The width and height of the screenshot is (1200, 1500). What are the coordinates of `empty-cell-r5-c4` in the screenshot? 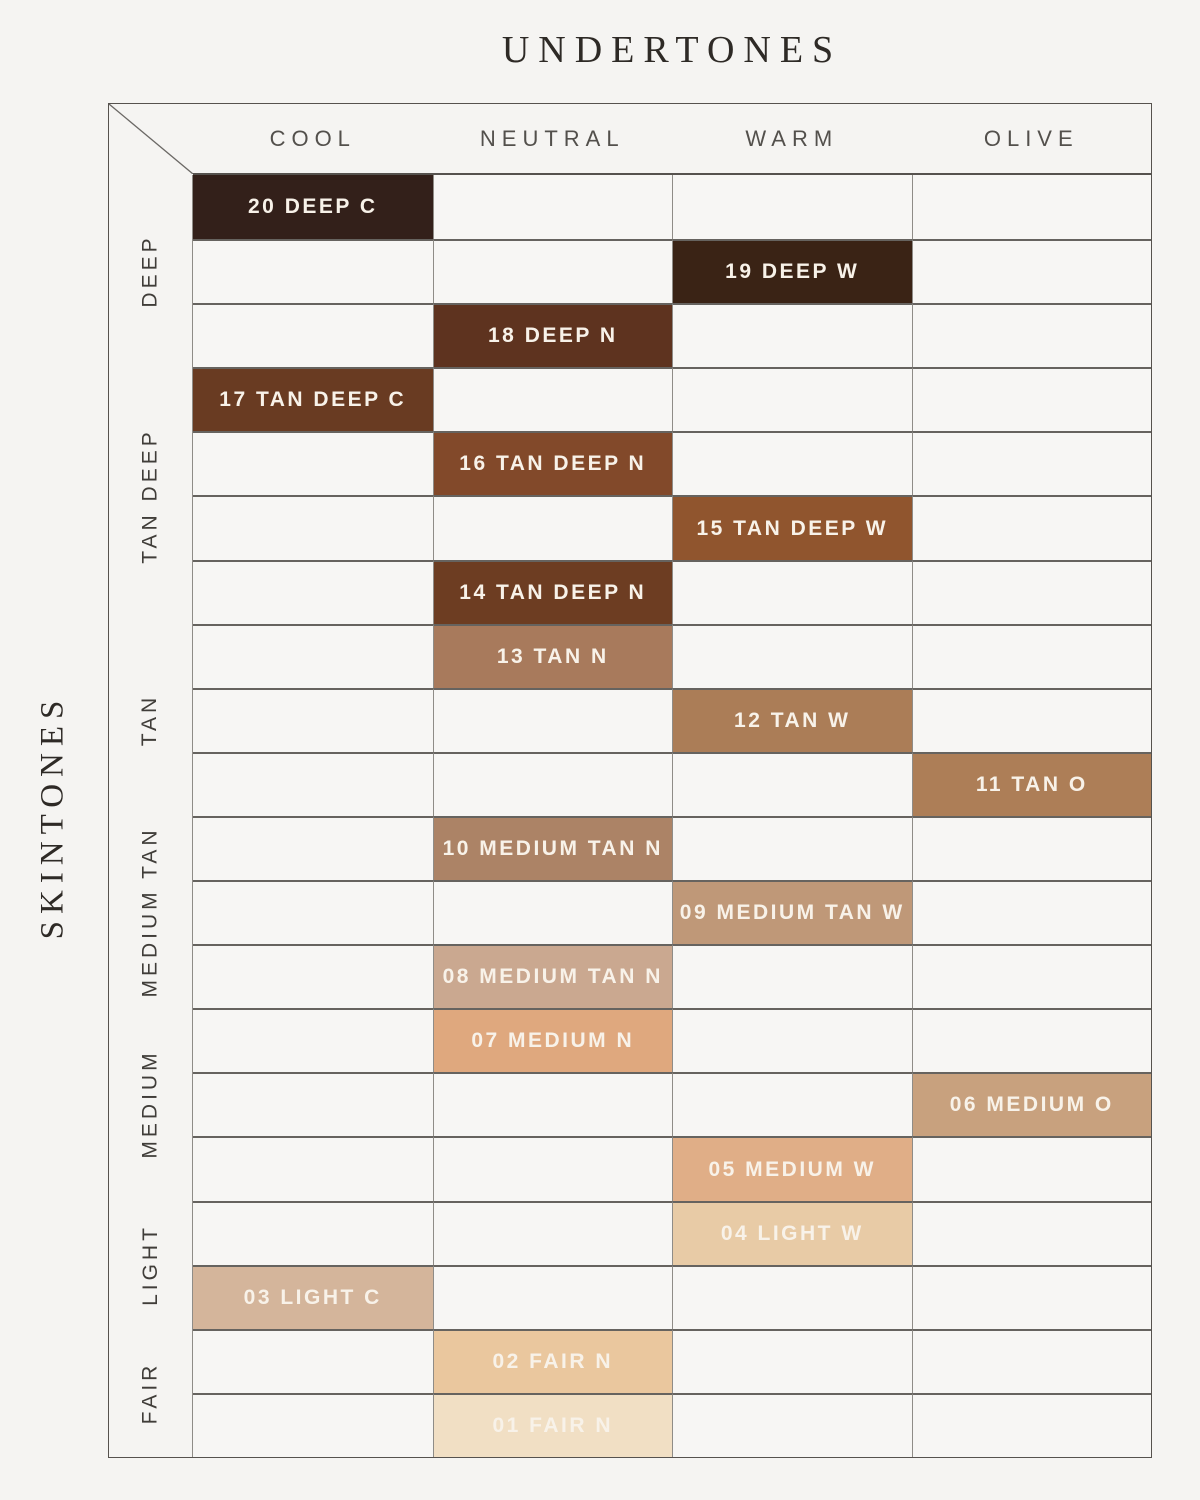 It's located at (1031, 463).